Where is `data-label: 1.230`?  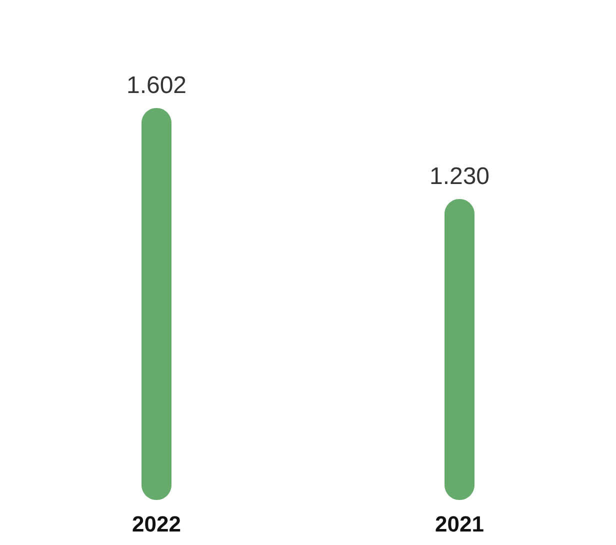
data-label: 1.230 is located at coordinates (459, 176).